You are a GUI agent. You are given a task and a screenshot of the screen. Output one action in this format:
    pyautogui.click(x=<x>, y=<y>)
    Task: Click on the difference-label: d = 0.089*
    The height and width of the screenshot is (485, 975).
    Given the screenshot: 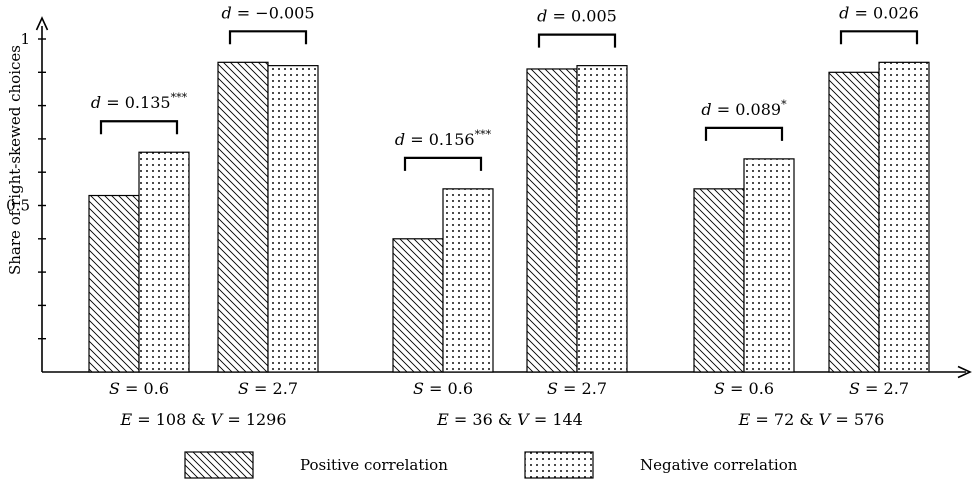 What is the action you would take?
    pyautogui.click(x=744, y=108)
    